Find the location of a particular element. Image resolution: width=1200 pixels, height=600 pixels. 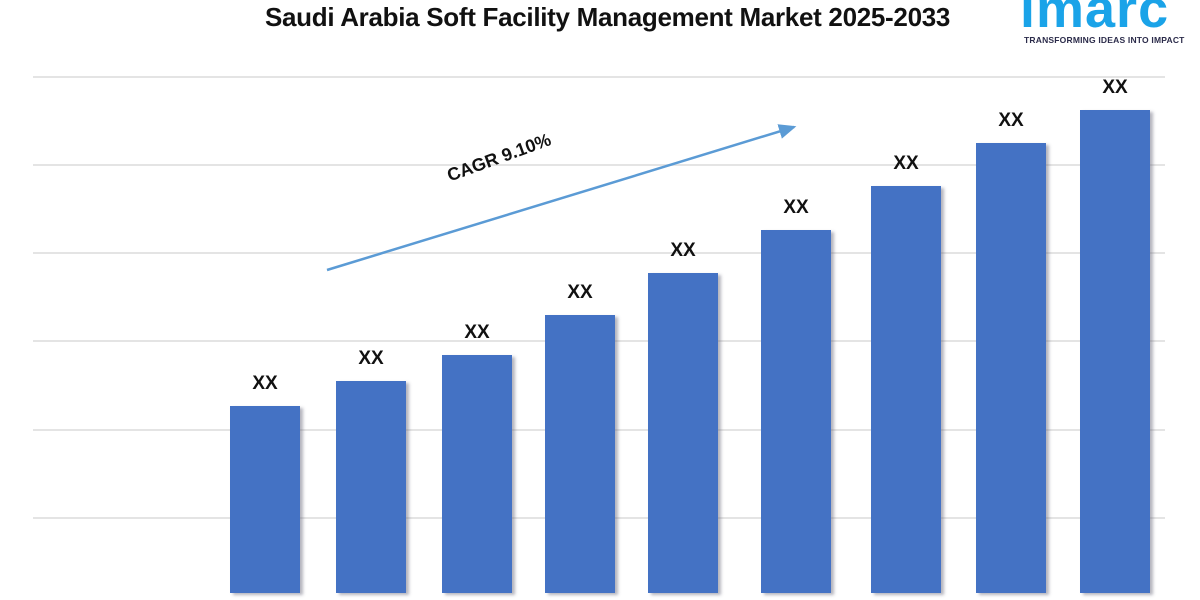

logo-tagline: TRANSFORMING IDEAS INTO IMPACT is located at coordinates (1104, 40).